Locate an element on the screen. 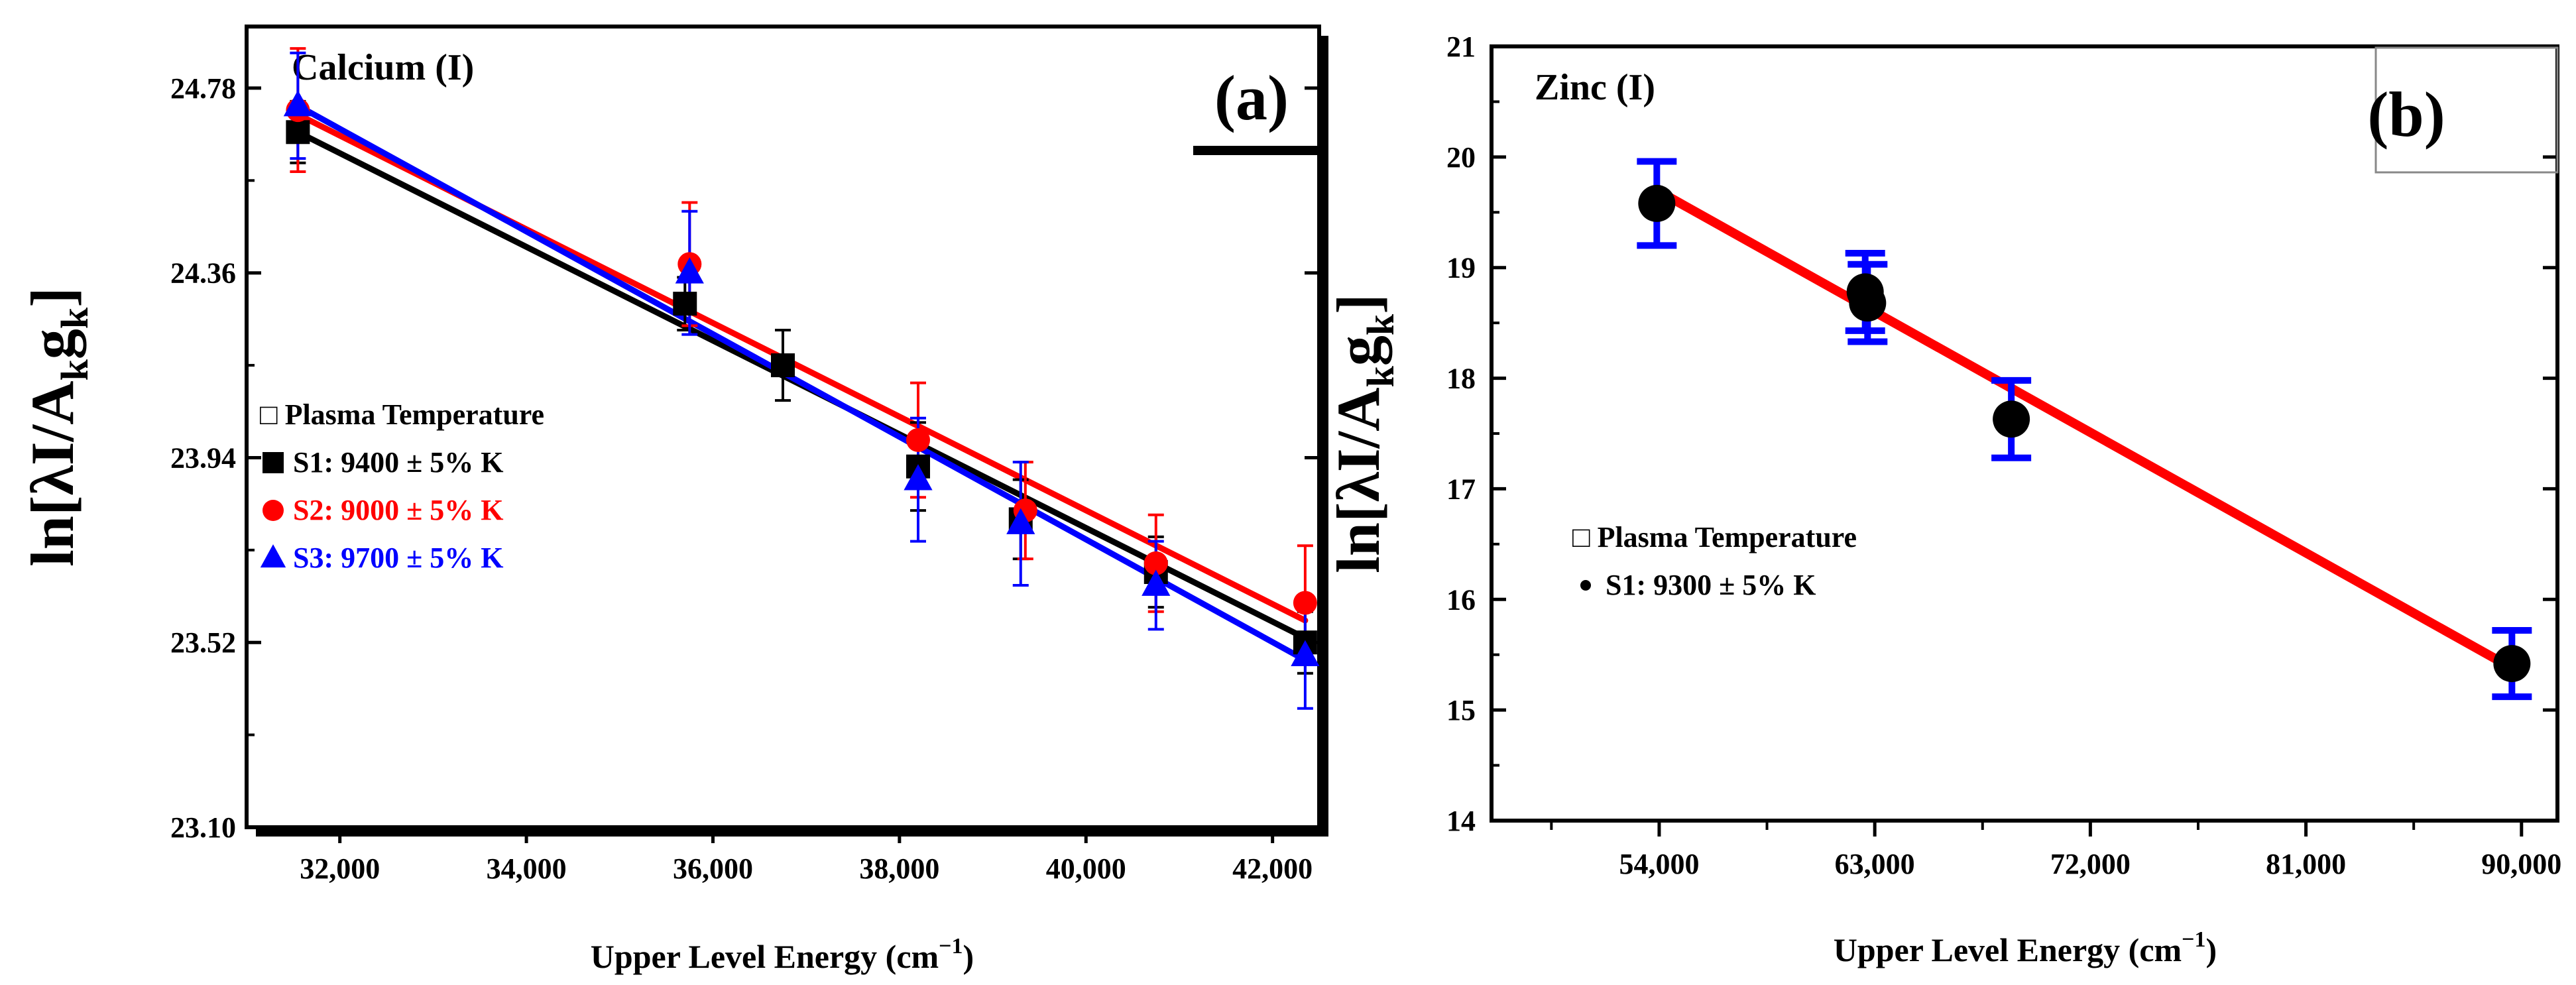  panel-label: (b) is located at coordinates (2406, 114).